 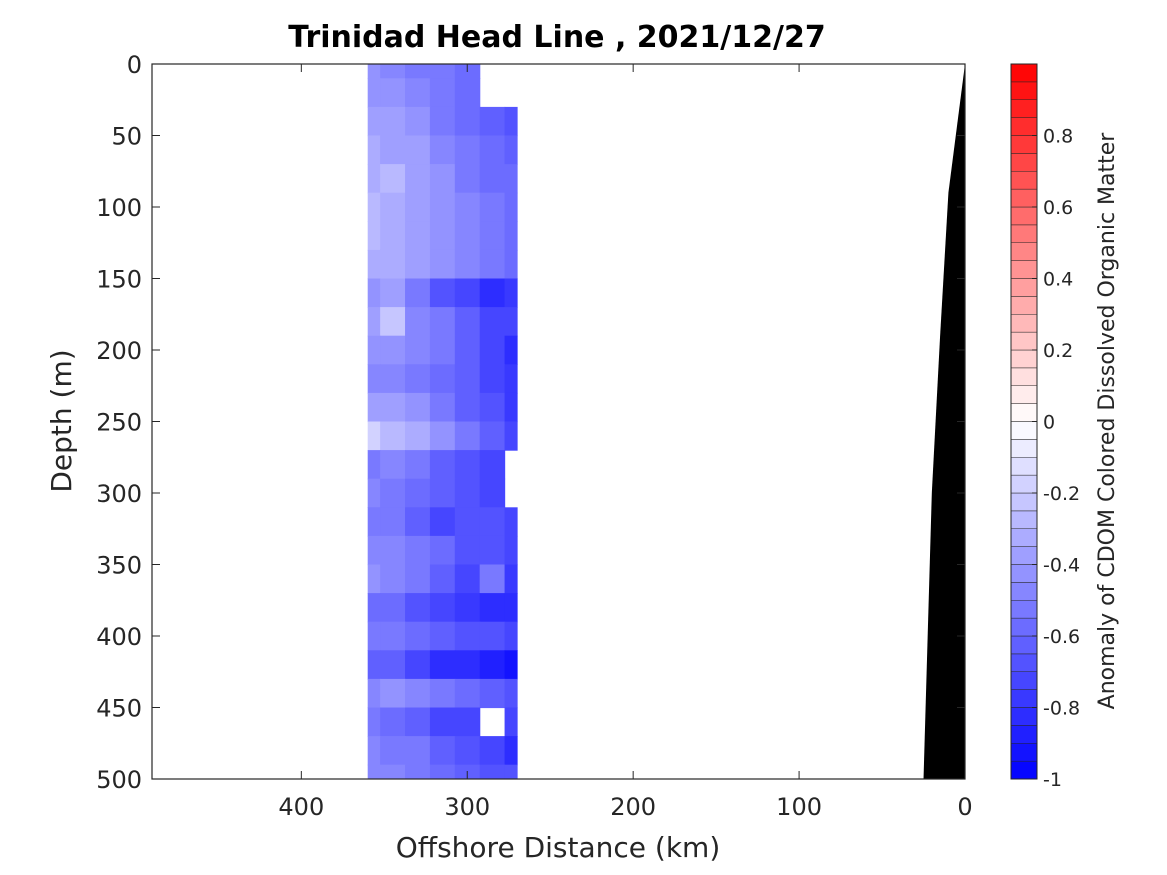 I want to click on x-tick-label: 400, so click(x=301, y=807).